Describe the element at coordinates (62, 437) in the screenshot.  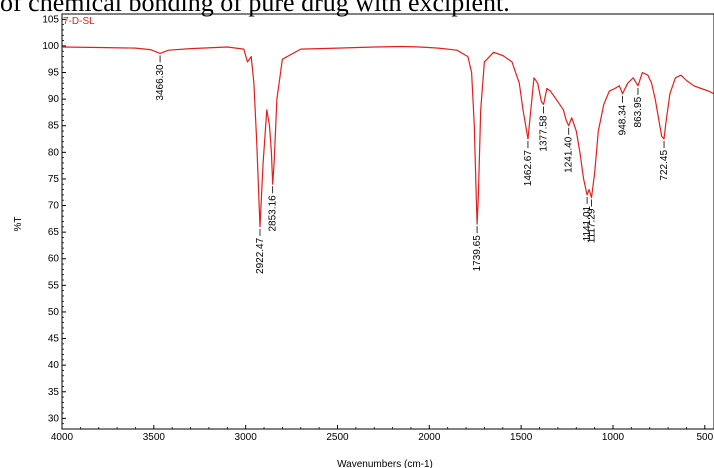
I see `x-tick-label: 4000` at that location.